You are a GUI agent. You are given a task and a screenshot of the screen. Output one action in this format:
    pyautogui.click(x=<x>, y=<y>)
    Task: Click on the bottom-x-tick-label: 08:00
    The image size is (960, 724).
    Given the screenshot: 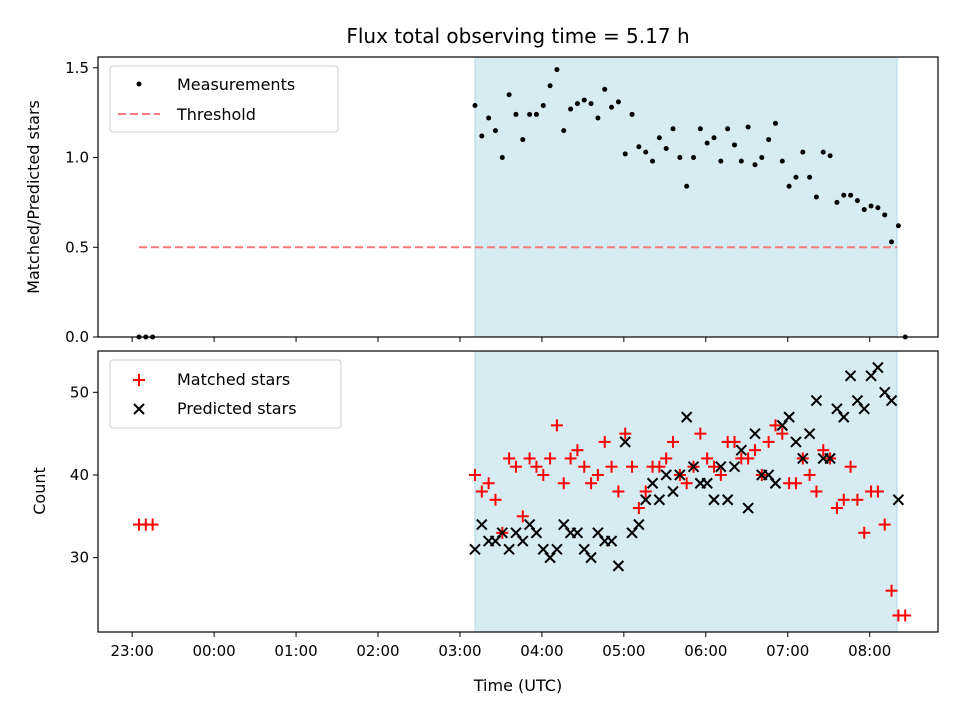 What is the action you would take?
    pyautogui.click(x=869, y=651)
    